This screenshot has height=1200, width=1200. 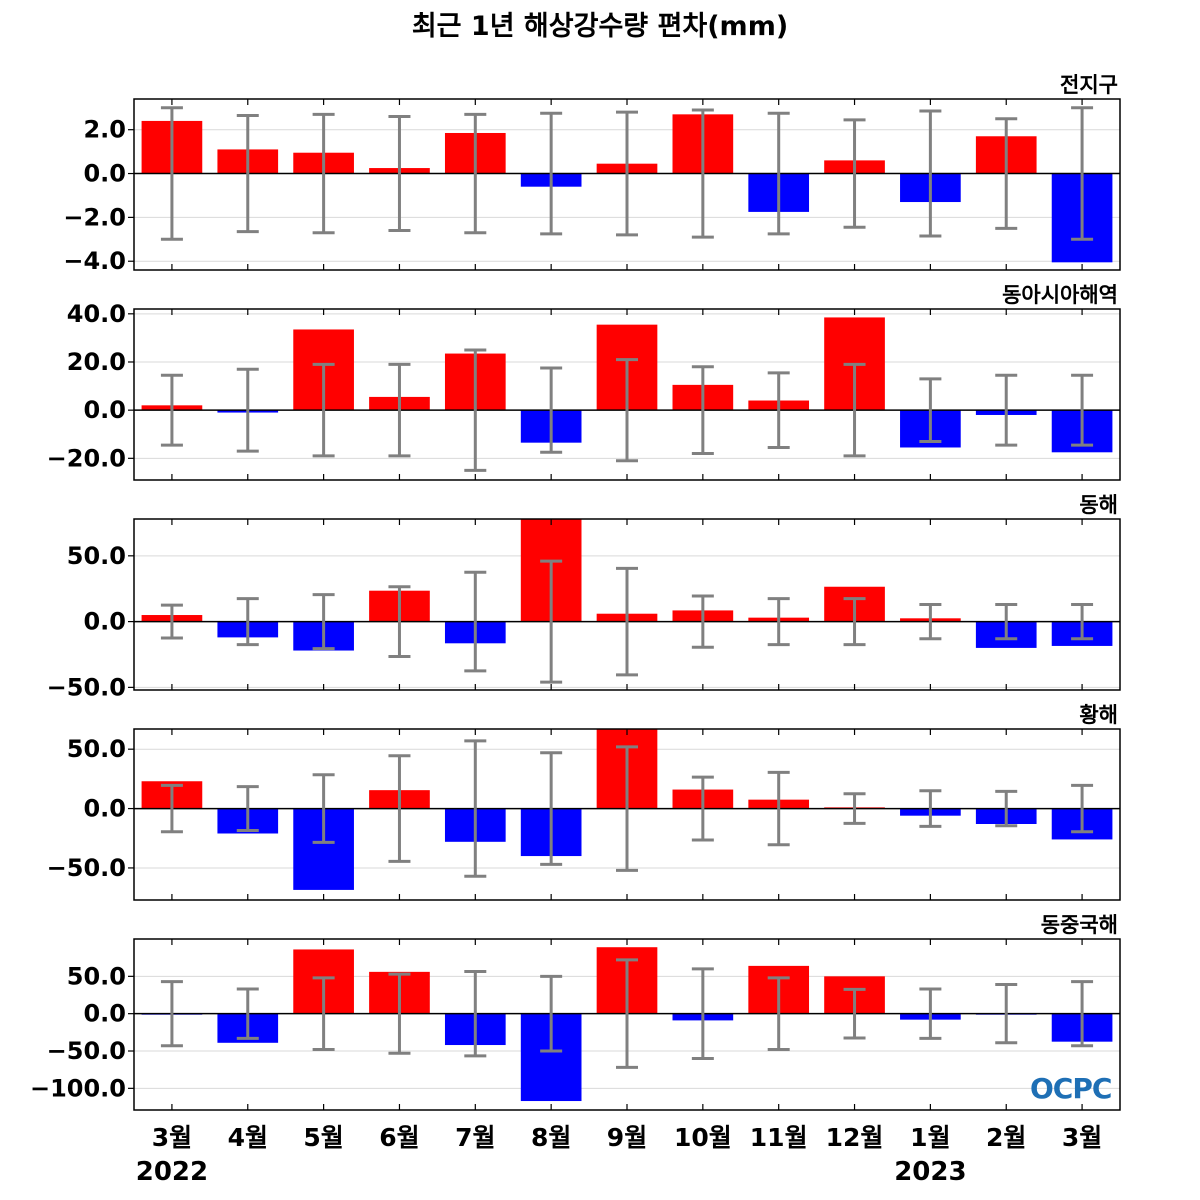 What do you see at coordinates (1006, 1137) in the screenshot?
I see `x-tick-label: 2월` at bounding box center [1006, 1137].